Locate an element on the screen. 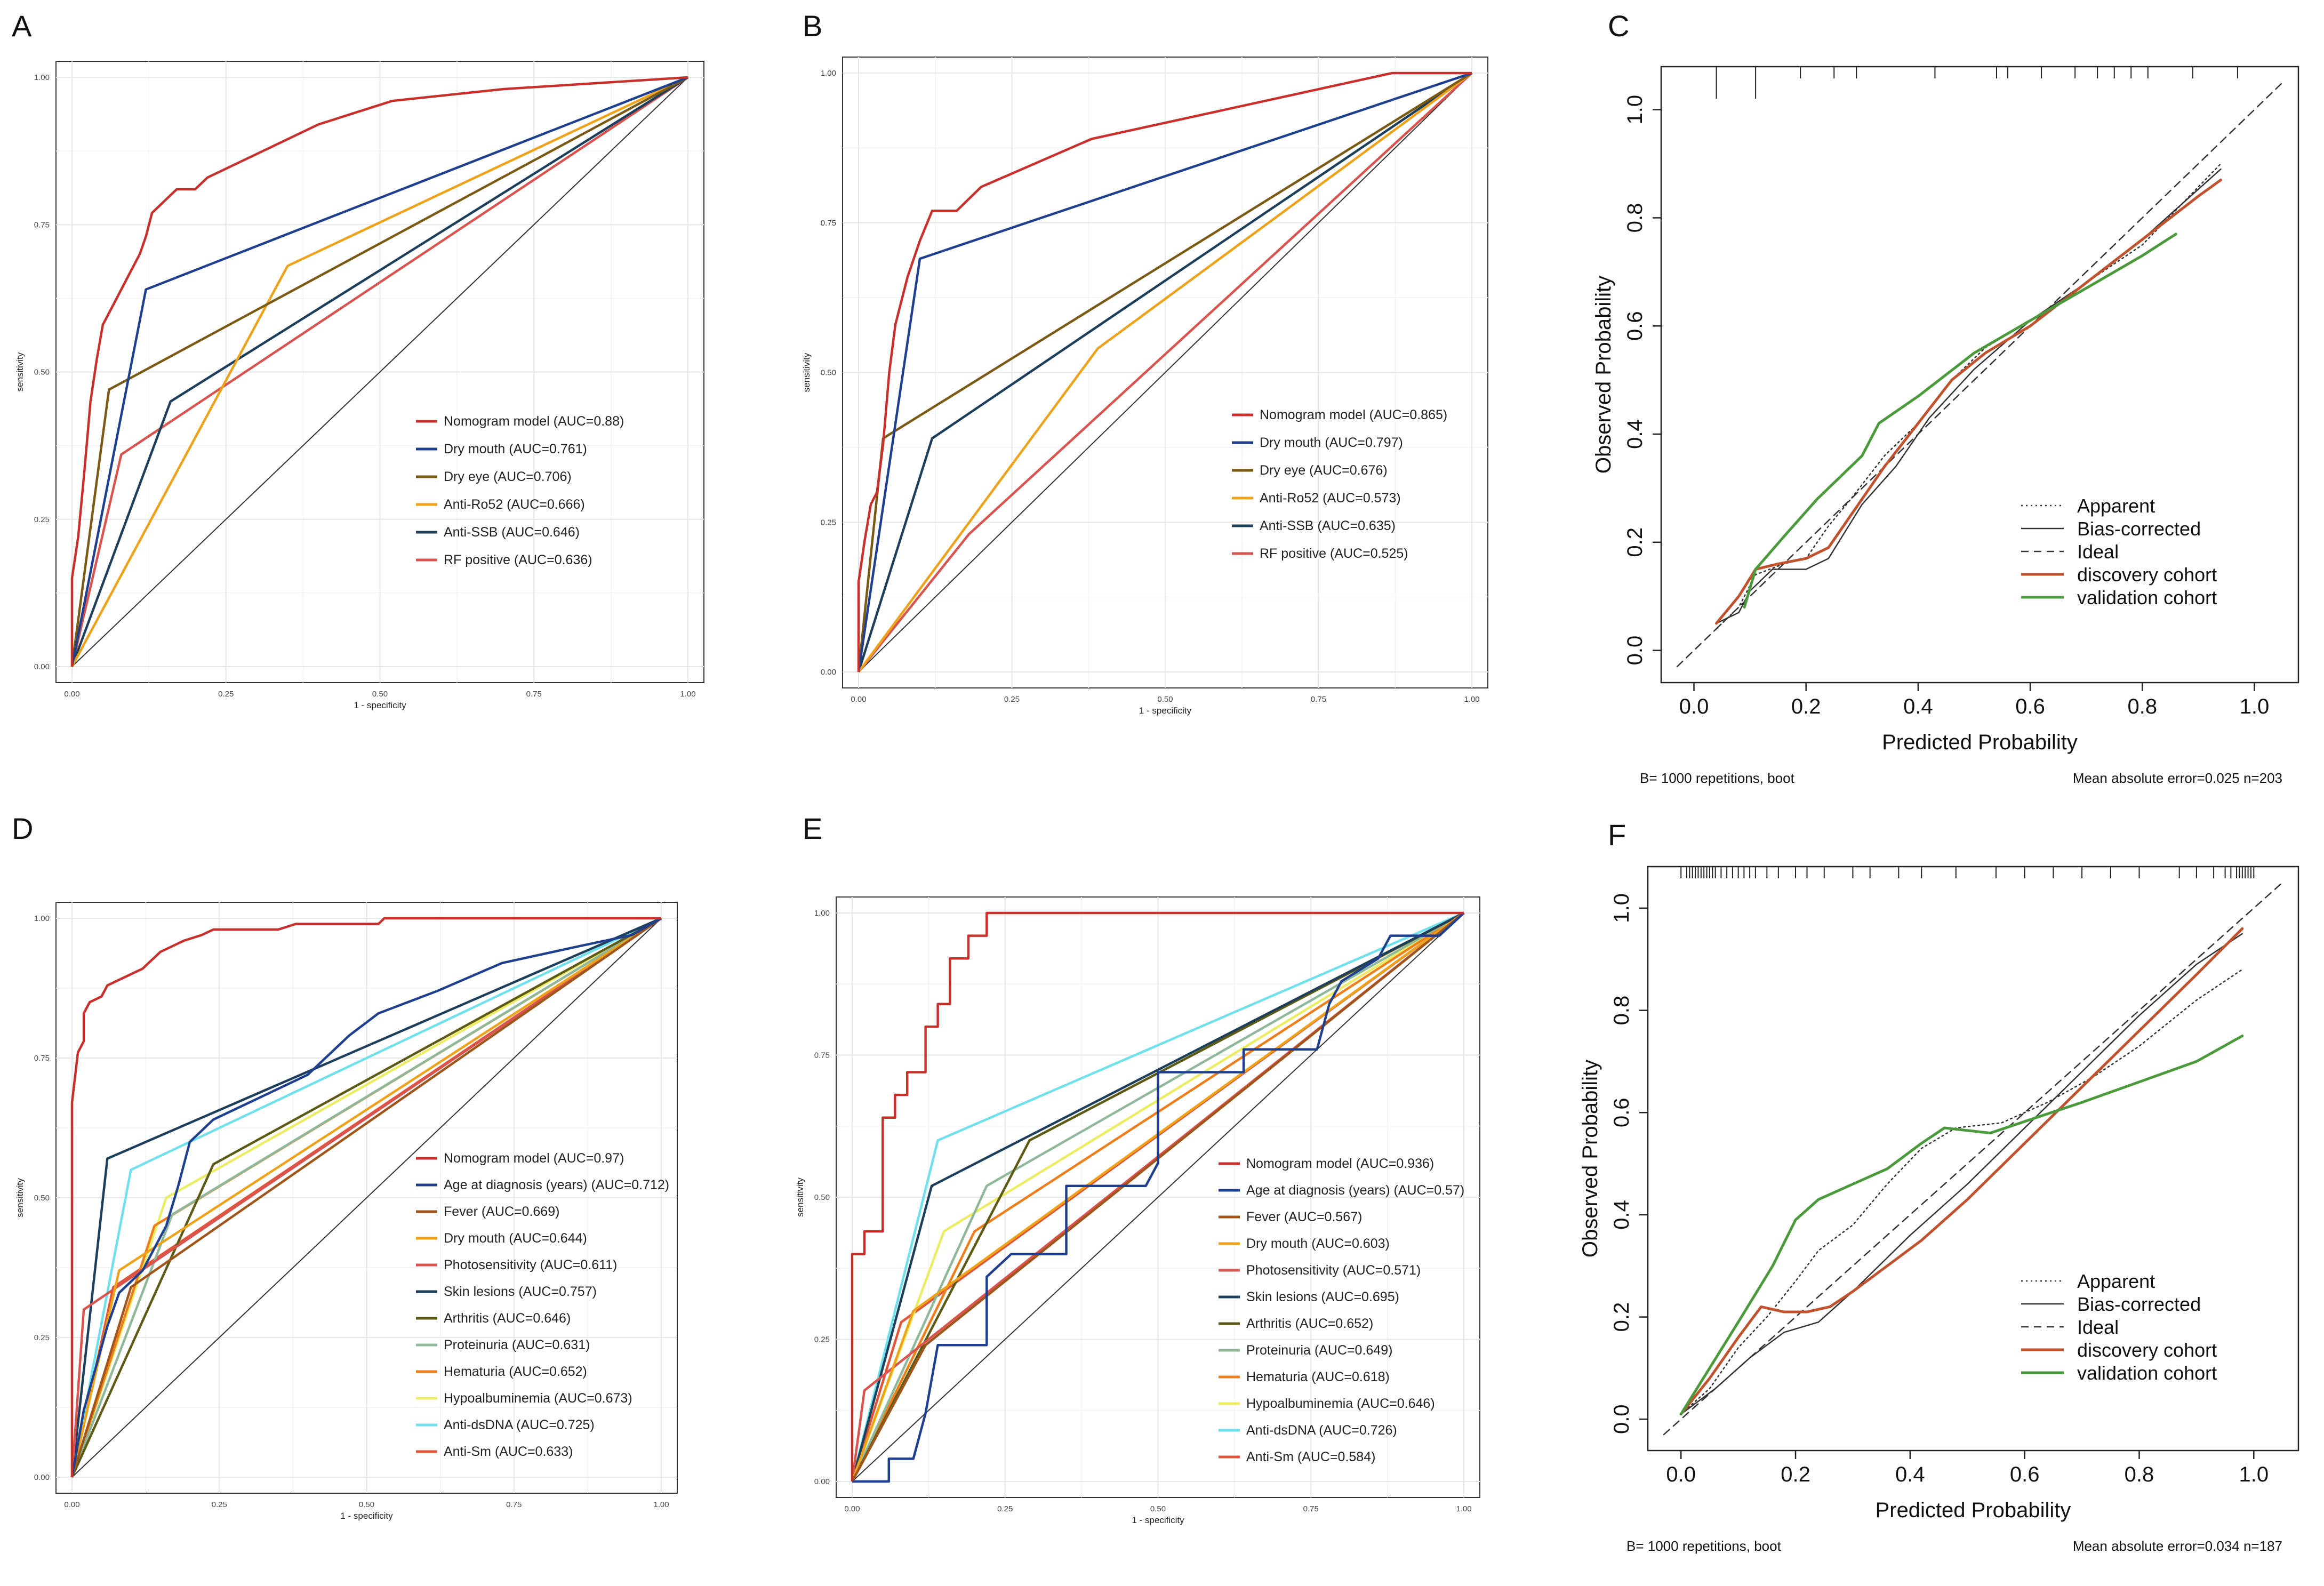 Image resolution: width=2324 pixels, height=1586 pixels. x-tick-label: 0.00 is located at coordinates (71, 695).